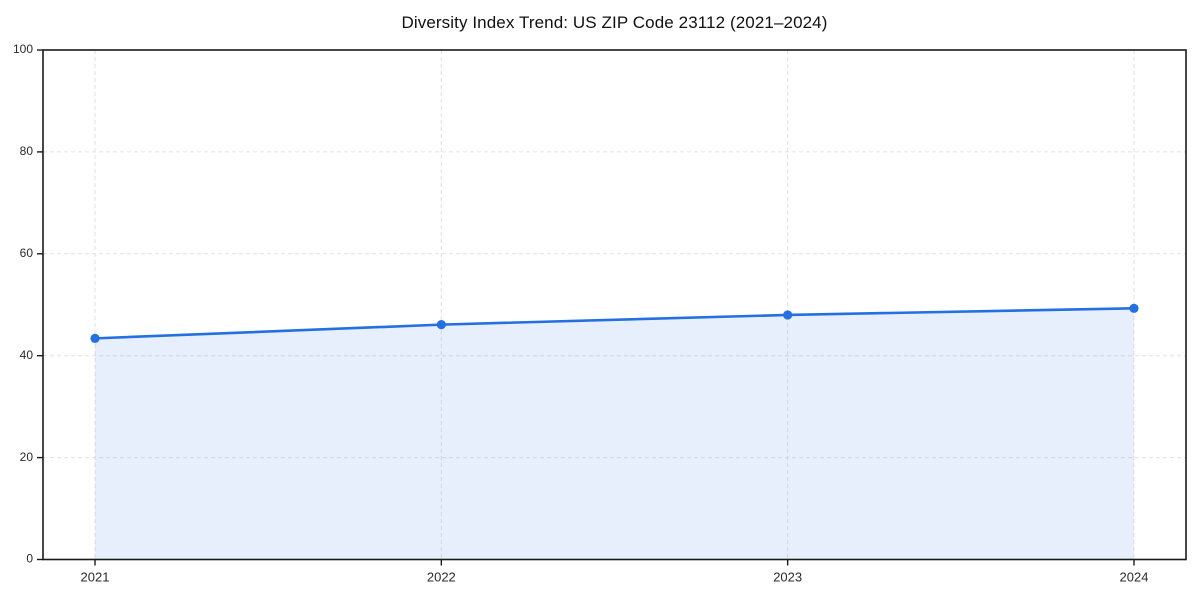  Describe the element at coordinates (1134, 577) in the screenshot. I see `x-axis-tick-label: 2024` at that location.